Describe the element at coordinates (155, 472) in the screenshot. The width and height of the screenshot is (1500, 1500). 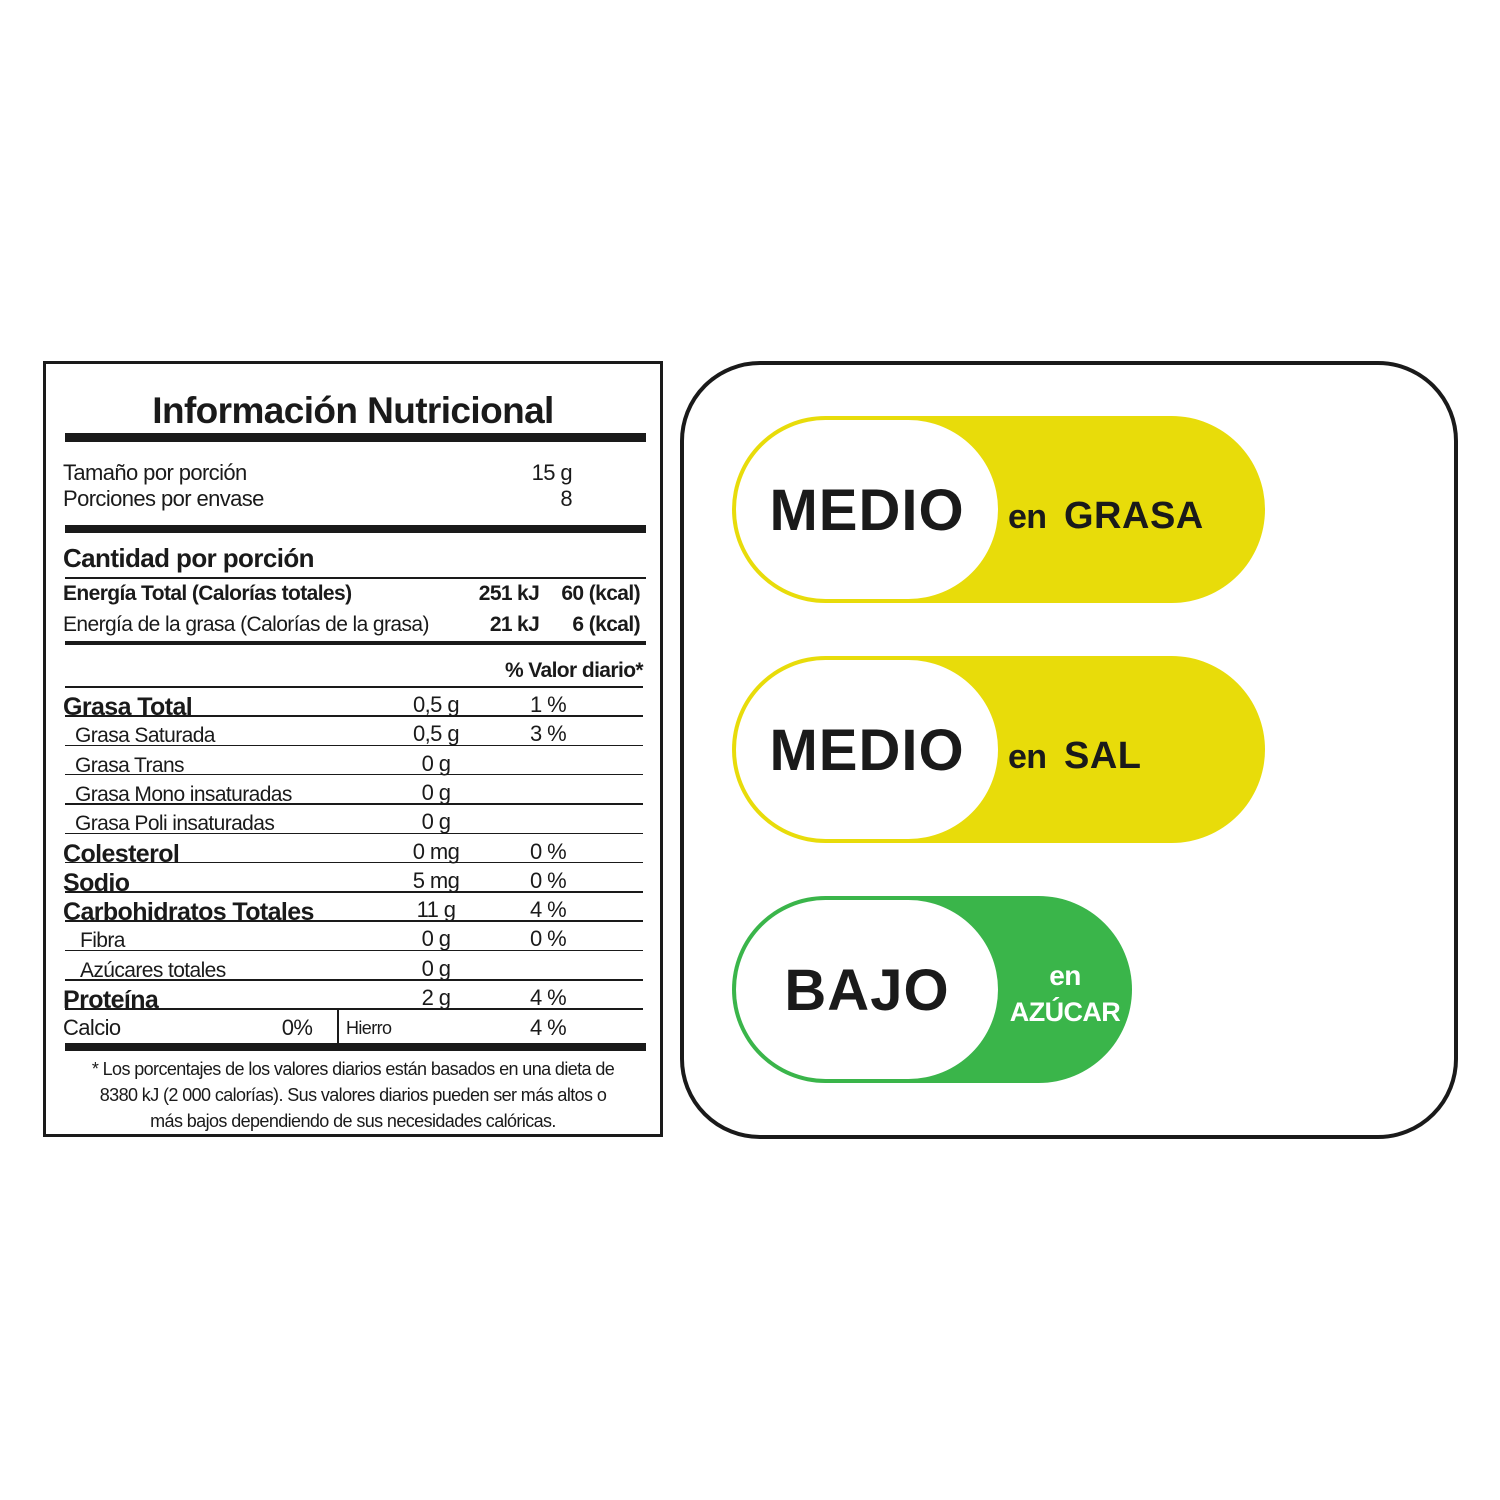
I see `serving-label: Tamaño por porción` at that location.